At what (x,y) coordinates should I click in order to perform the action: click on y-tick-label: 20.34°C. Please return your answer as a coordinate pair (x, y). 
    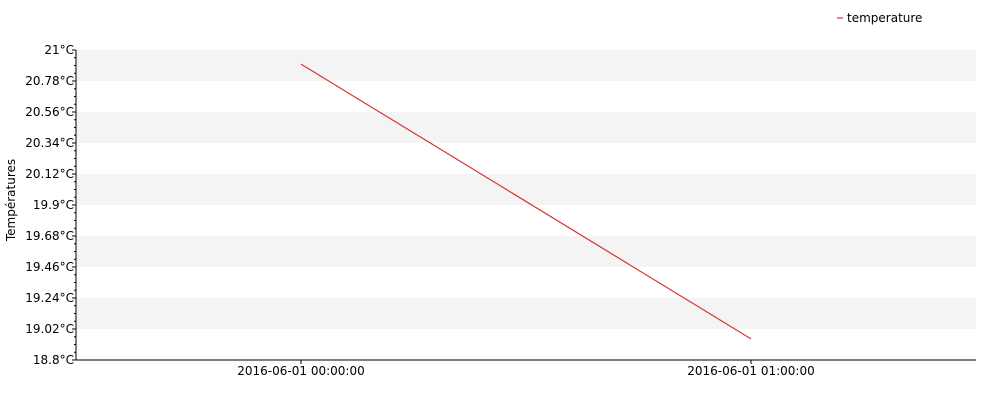
    Looking at the image, I should click on (49, 143).